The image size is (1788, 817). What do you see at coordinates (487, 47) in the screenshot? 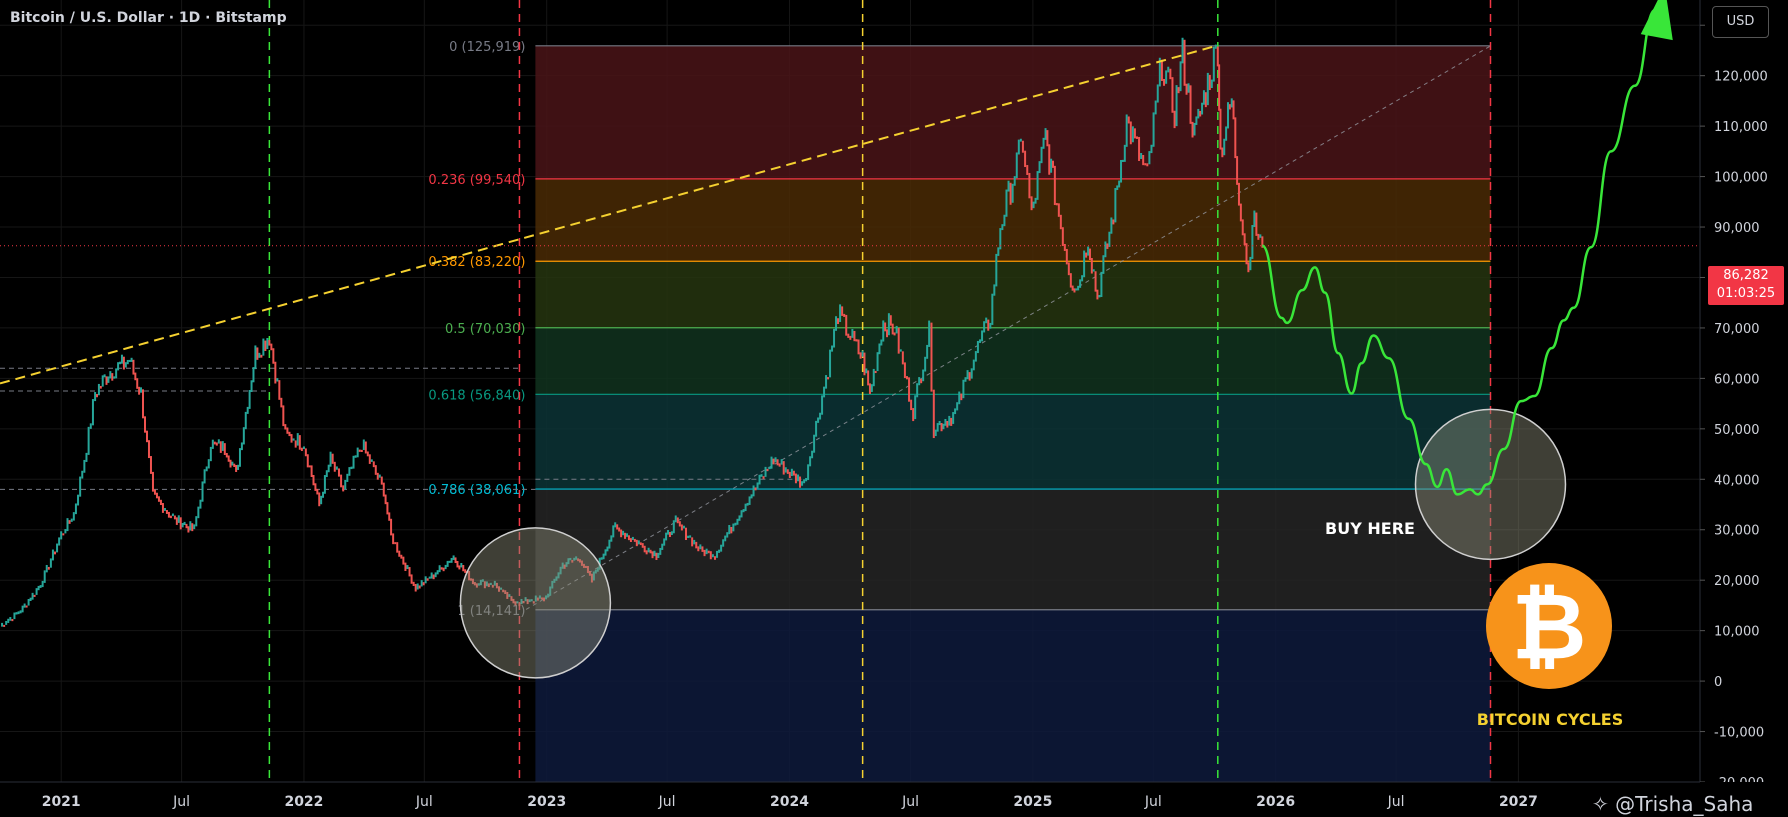
I see `fib-level-label: 0 (125,919)` at bounding box center [487, 47].